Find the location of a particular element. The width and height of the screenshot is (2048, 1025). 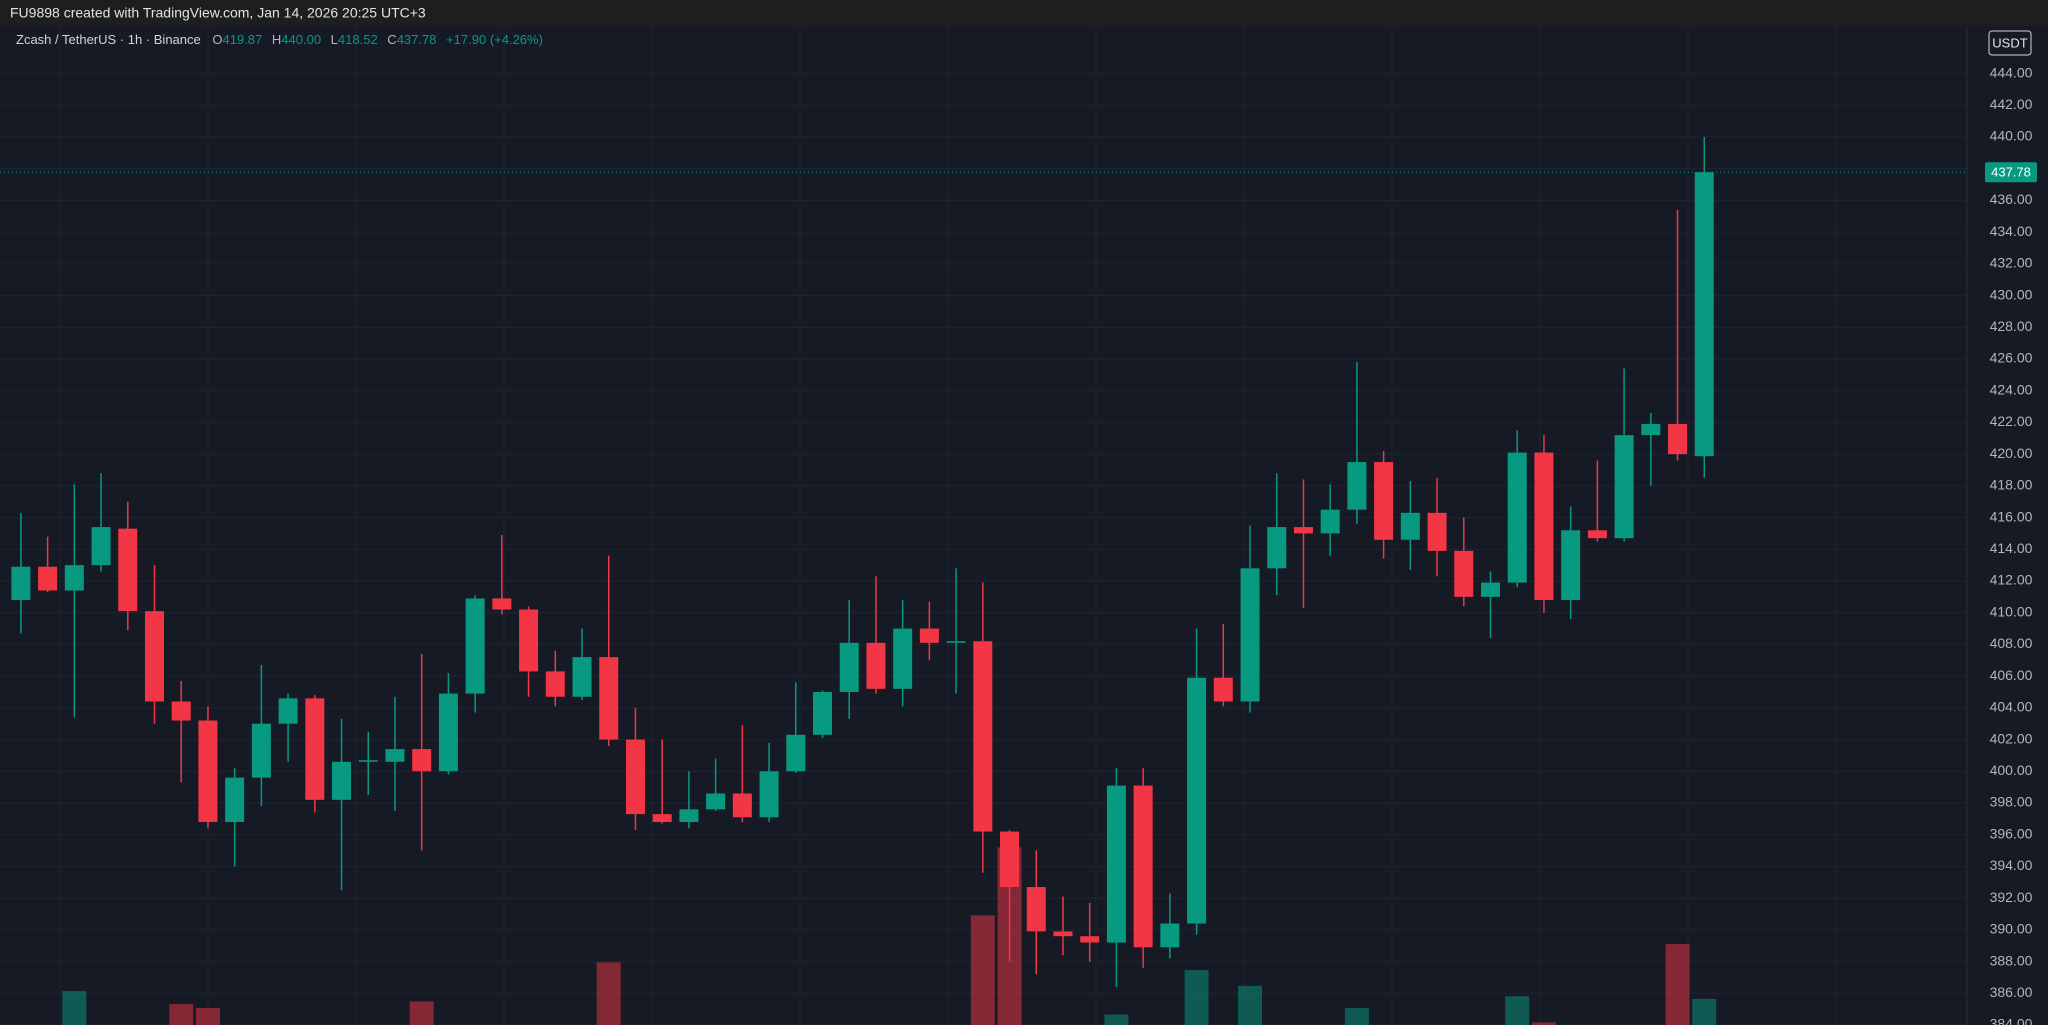

y-tick-label: 436.00 is located at coordinates (2011, 199).